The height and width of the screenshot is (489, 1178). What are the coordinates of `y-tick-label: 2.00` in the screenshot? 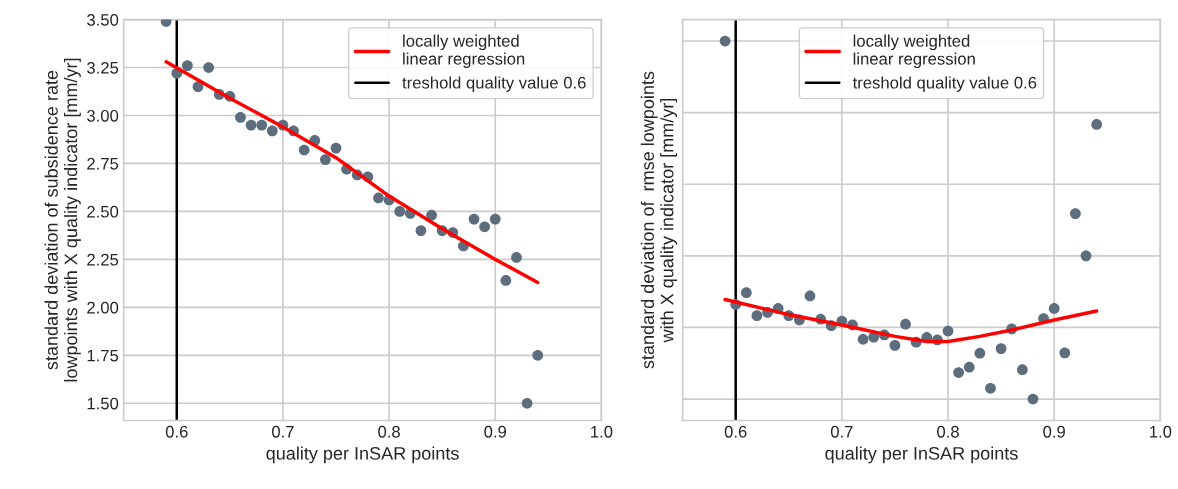 It's located at (103, 307).